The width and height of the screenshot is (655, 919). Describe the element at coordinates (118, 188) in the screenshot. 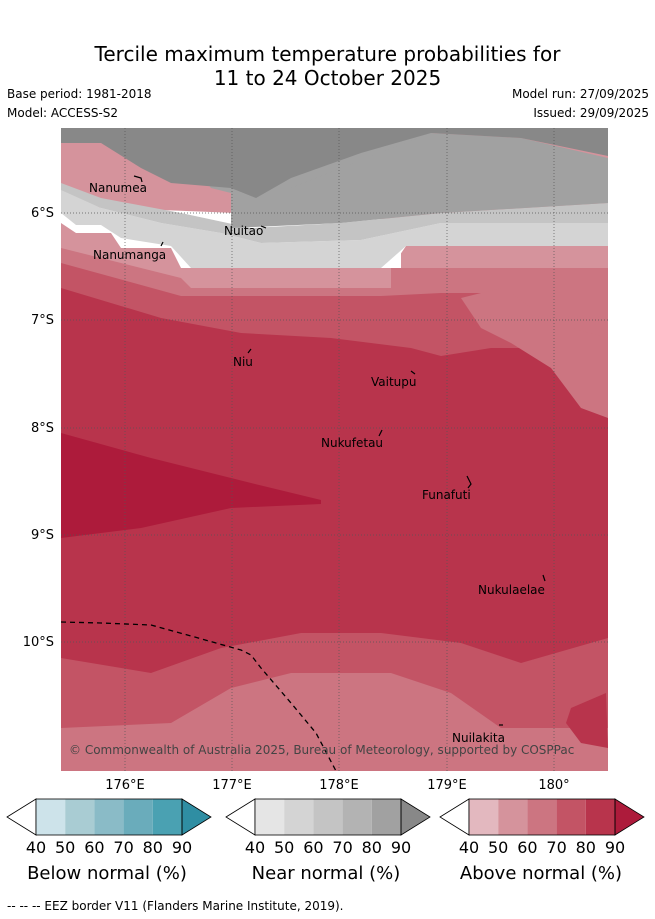

I see `island-label-nanumea: Nanumea` at that location.